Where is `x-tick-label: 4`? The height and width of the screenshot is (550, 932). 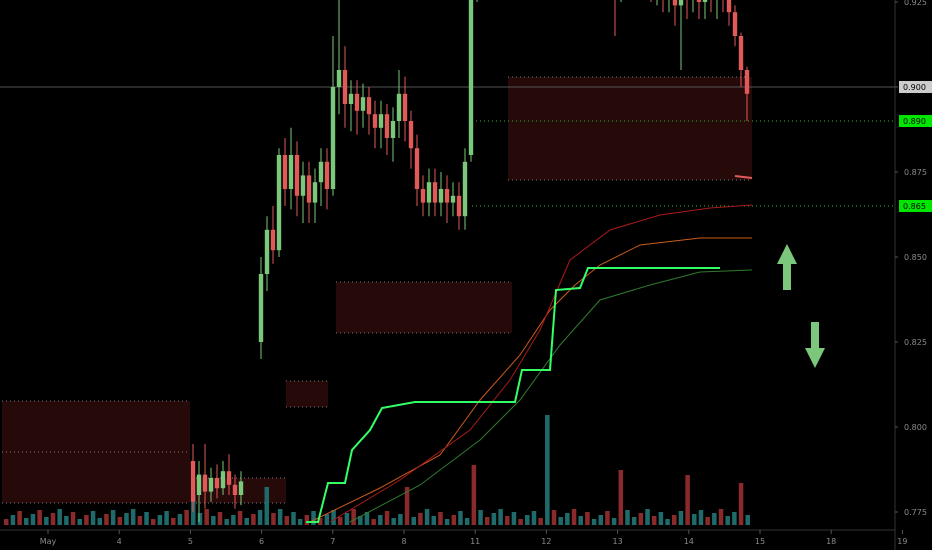 x-tick-label: 4 is located at coordinates (119, 541).